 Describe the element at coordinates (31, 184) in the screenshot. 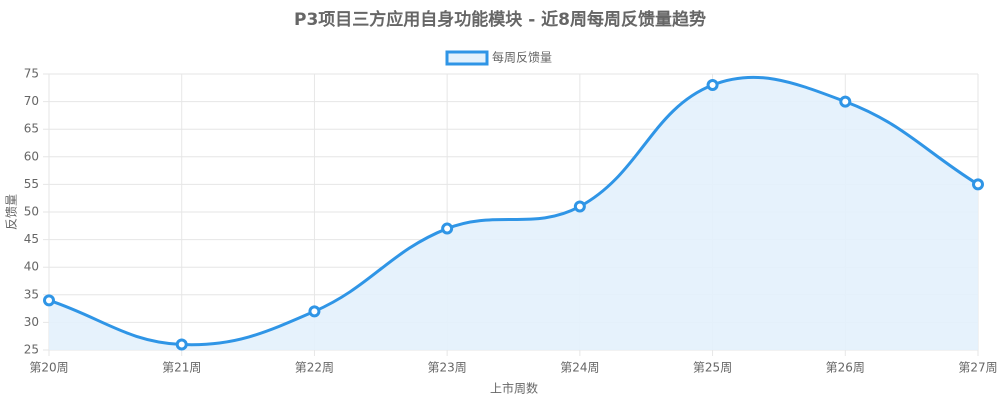

I see `y-tick-label: 55` at that location.